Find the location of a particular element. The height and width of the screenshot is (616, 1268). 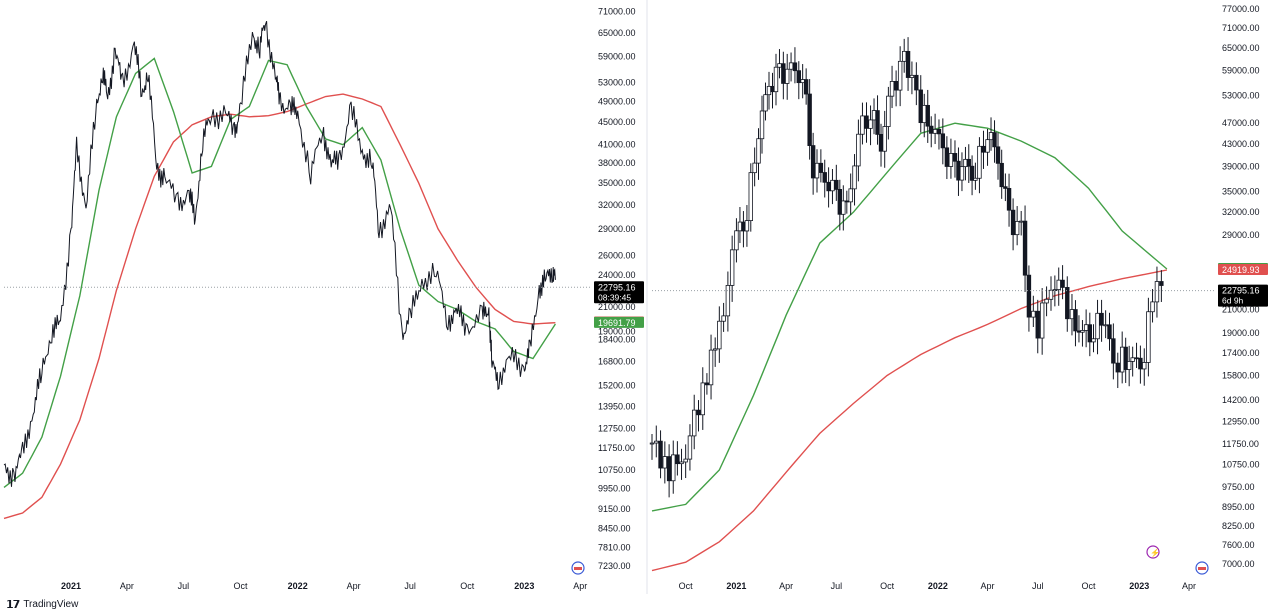

y-tick-label: 39000.00 is located at coordinates (1241, 166).